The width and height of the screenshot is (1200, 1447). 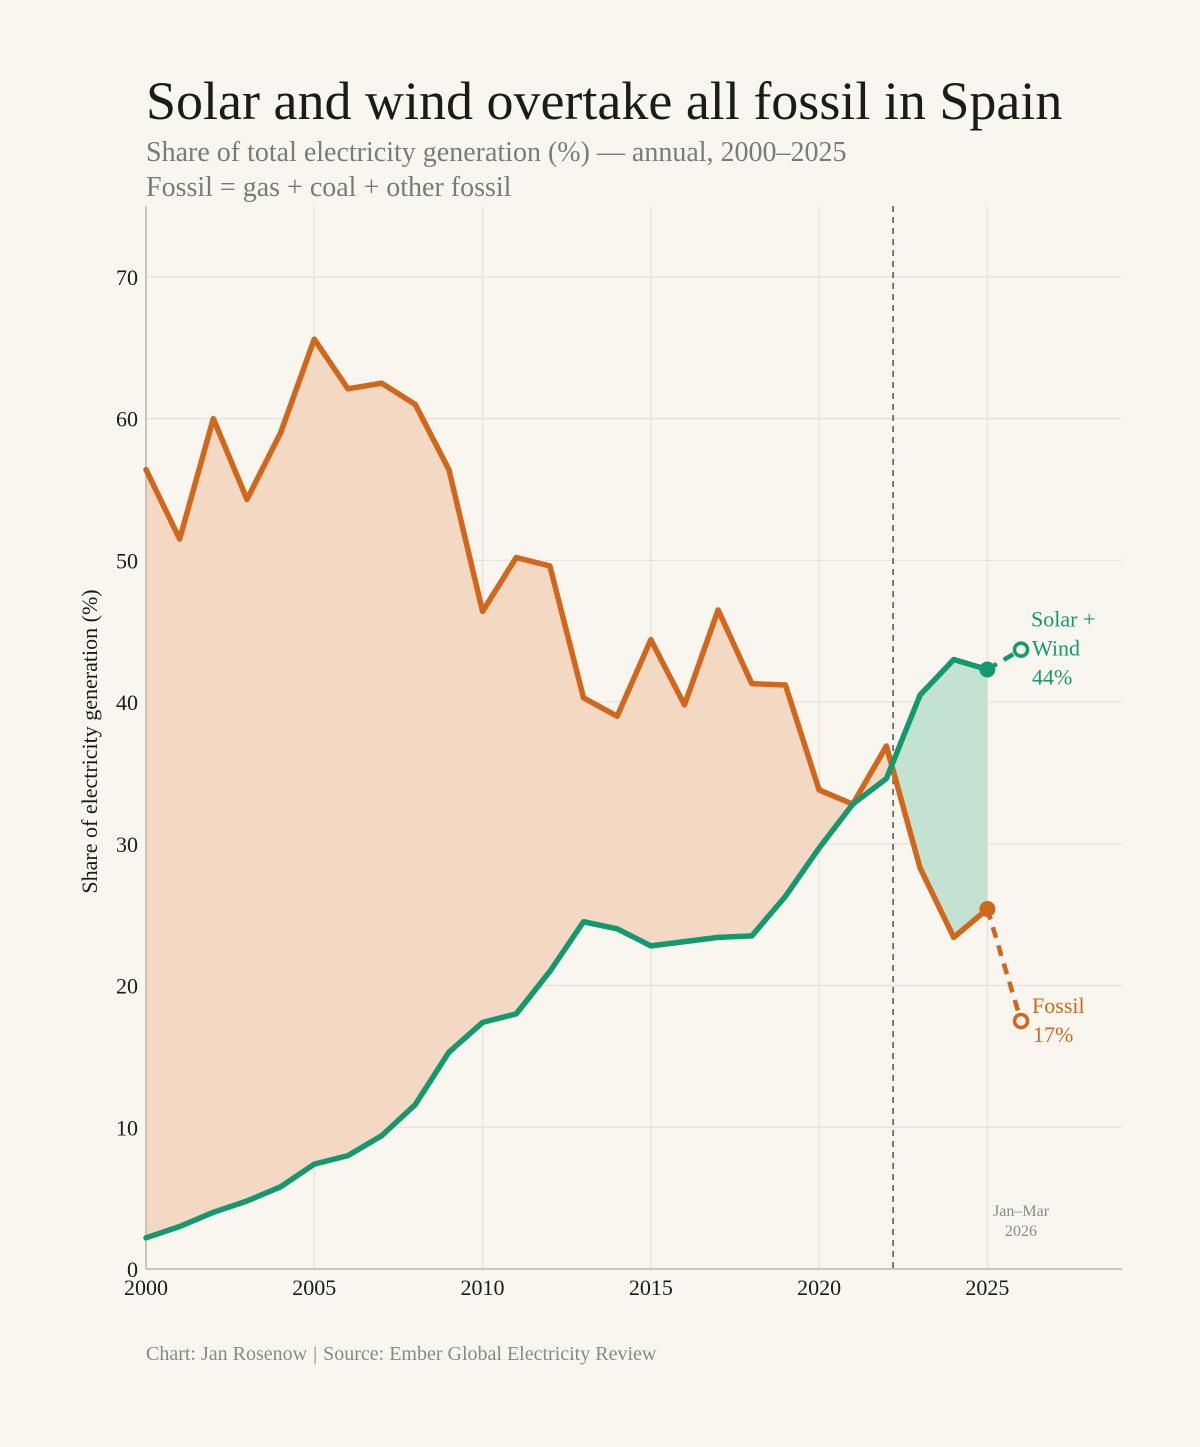 What do you see at coordinates (127, 419) in the screenshot?
I see `y-tick-label: 60` at bounding box center [127, 419].